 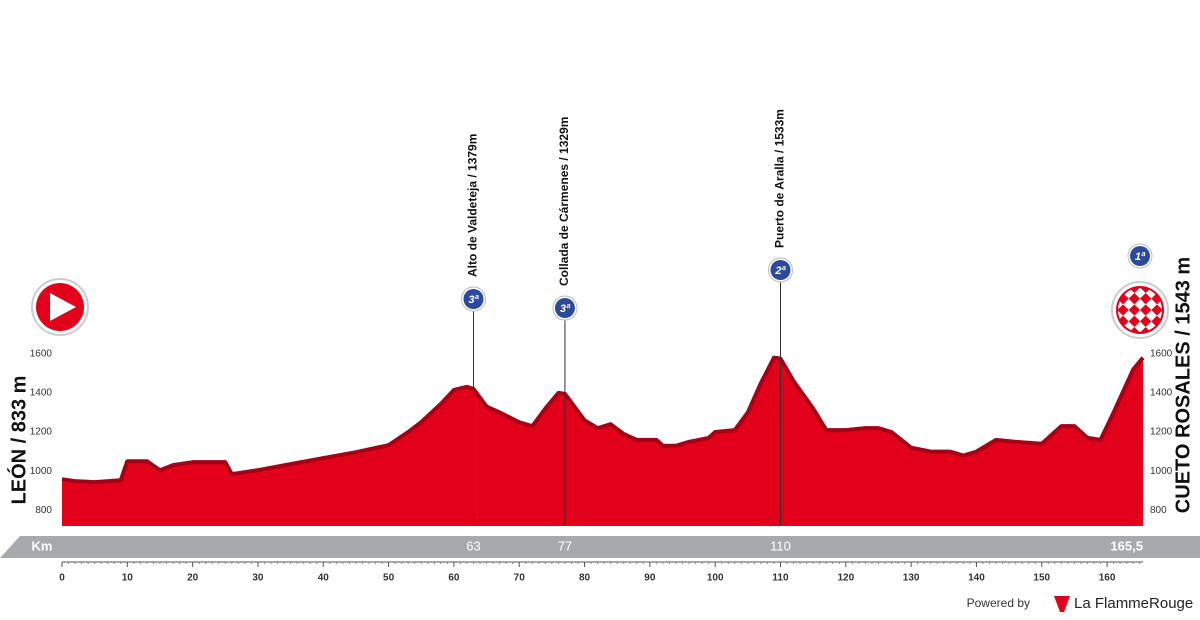 What do you see at coordinates (43, 510) in the screenshot?
I see `y-tick-label: 800` at bounding box center [43, 510].